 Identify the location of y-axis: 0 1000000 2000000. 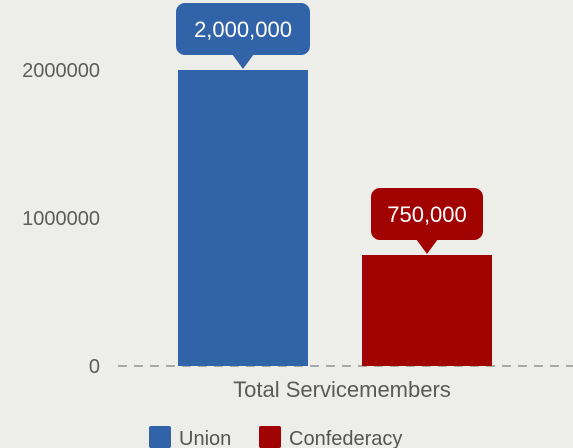
(61, 219).